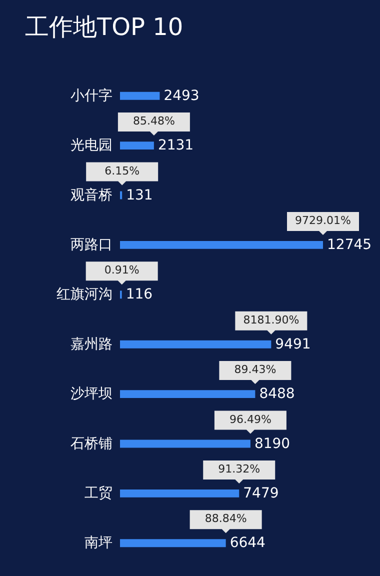 Image resolution: width=380 pixels, height=576 pixels. What do you see at coordinates (250, 419) in the screenshot?
I see `annotation: 96.49%` at bounding box center [250, 419].